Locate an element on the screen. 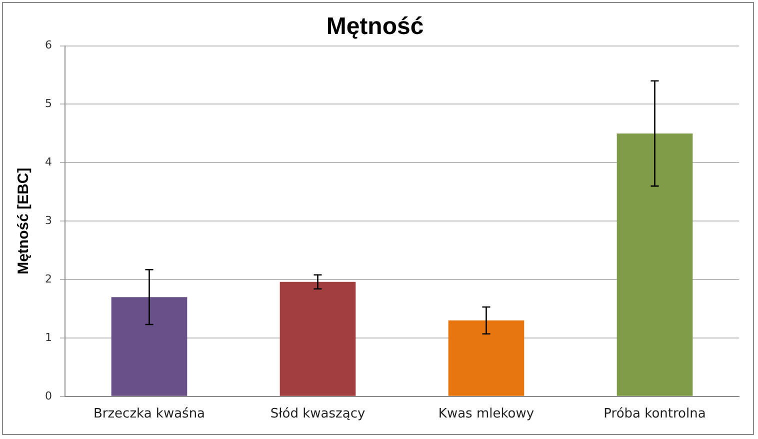 Image resolution: width=758 pixels, height=439 pixels. x-tick-label: Próba kontrolna is located at coordinates (655, 414).